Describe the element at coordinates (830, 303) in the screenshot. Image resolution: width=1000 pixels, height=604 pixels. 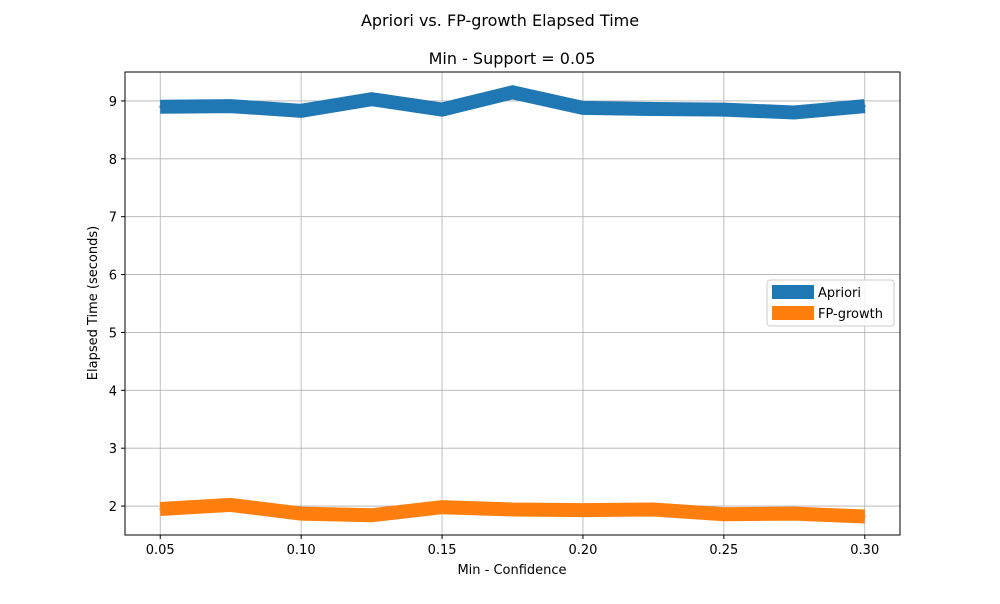
I see `chart-legend: Apriori FP-growth` at that location.